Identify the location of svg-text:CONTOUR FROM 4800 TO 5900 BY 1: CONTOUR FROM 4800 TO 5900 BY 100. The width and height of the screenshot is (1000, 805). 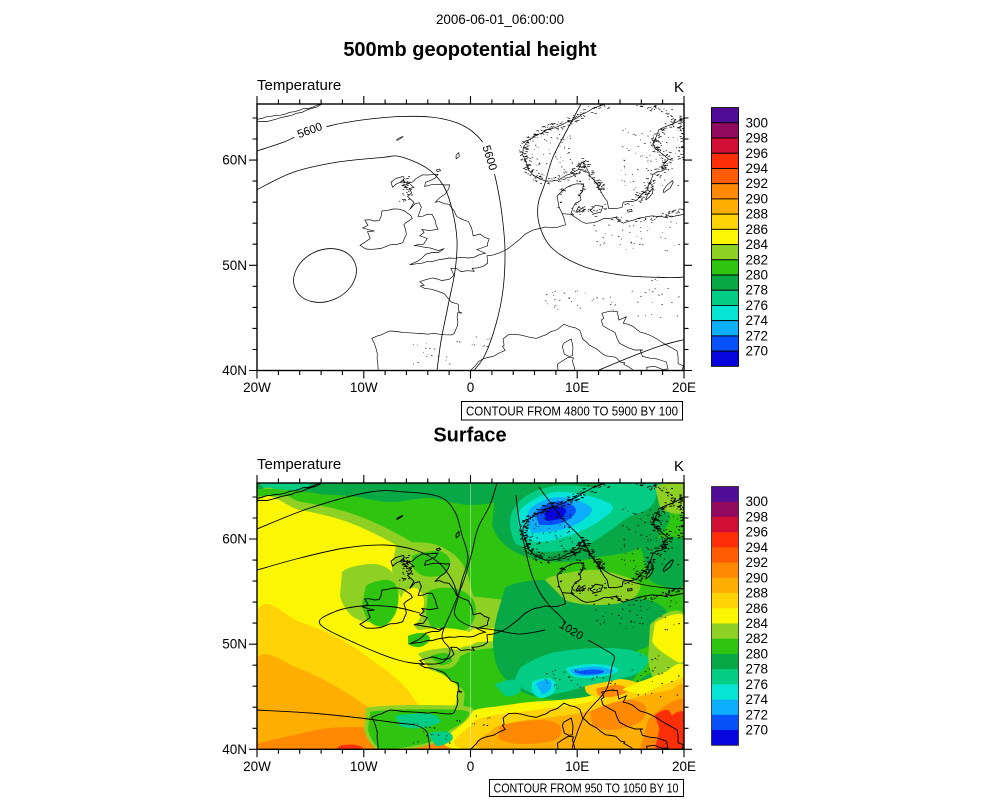
(572, 411).